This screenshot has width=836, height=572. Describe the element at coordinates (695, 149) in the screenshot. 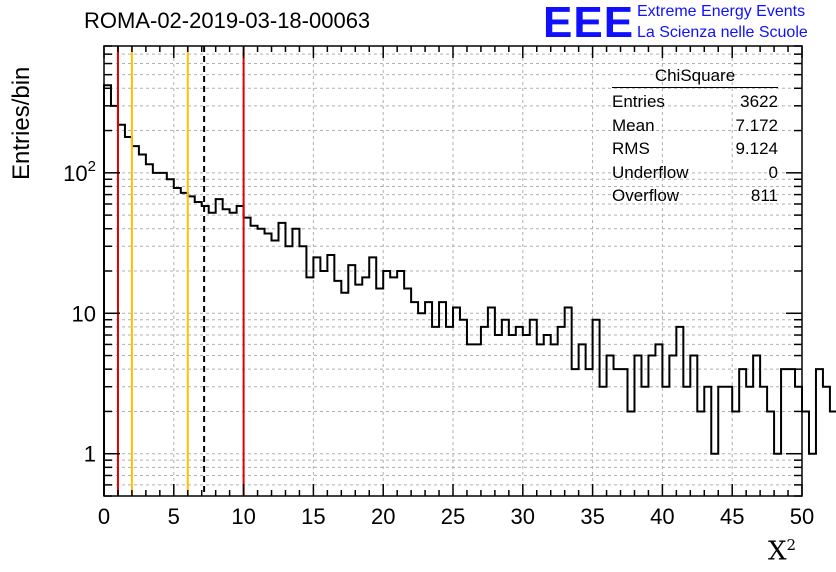

I see `stats-row-rms: RMS 9.124` at that location.